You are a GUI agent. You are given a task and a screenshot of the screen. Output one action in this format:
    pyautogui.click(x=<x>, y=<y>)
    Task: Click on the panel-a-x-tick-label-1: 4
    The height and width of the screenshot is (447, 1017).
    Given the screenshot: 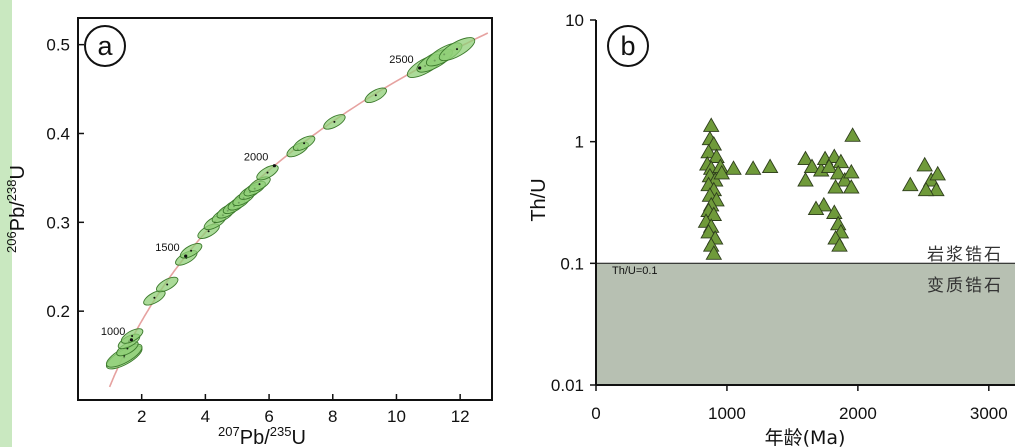 What is the action you would take?
    pyautogui.click(x=205, y=416)
    